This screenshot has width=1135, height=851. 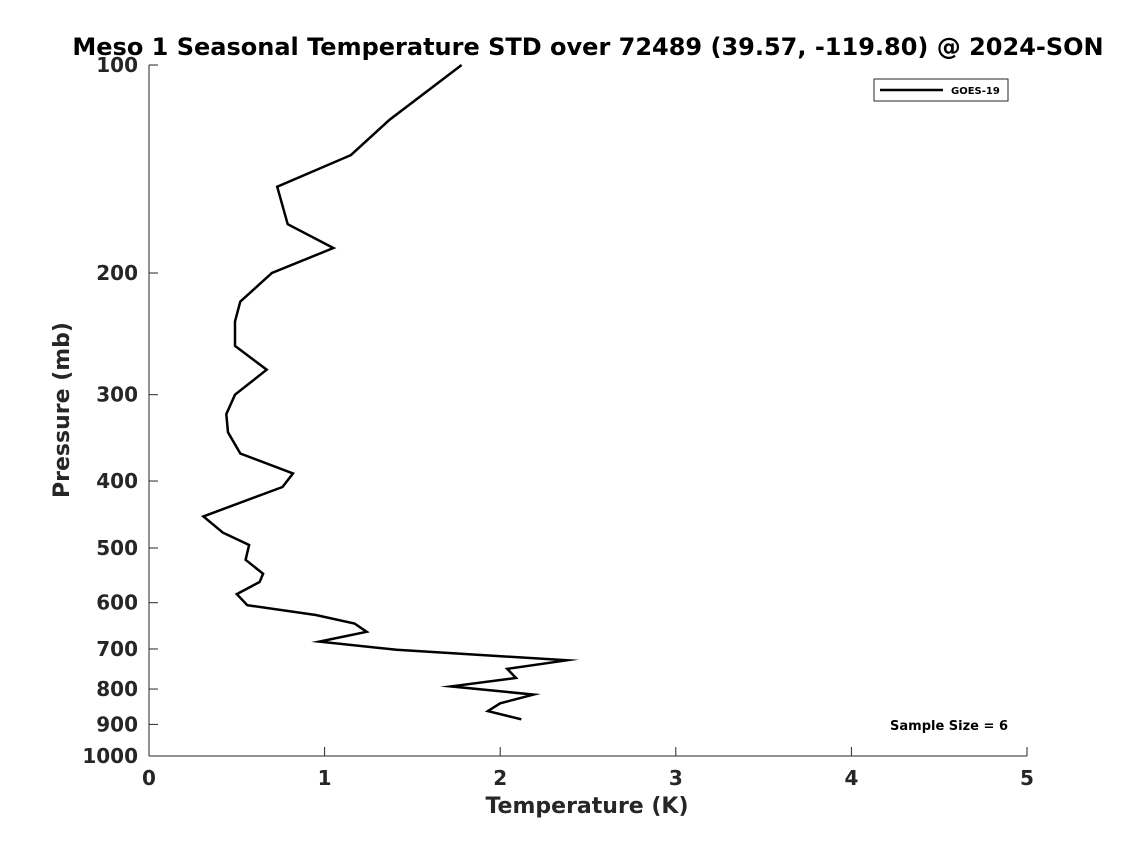 I want to click on x-tick-label: 5, so click(x=1027, y=778).